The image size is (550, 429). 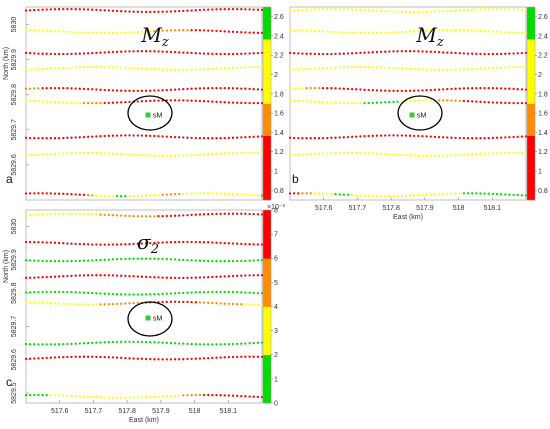 What do you see at coordinates (543, 36) in the screenshot?
I see `colorbar-tick-label: 2.4` at bounding box center [543, 36].